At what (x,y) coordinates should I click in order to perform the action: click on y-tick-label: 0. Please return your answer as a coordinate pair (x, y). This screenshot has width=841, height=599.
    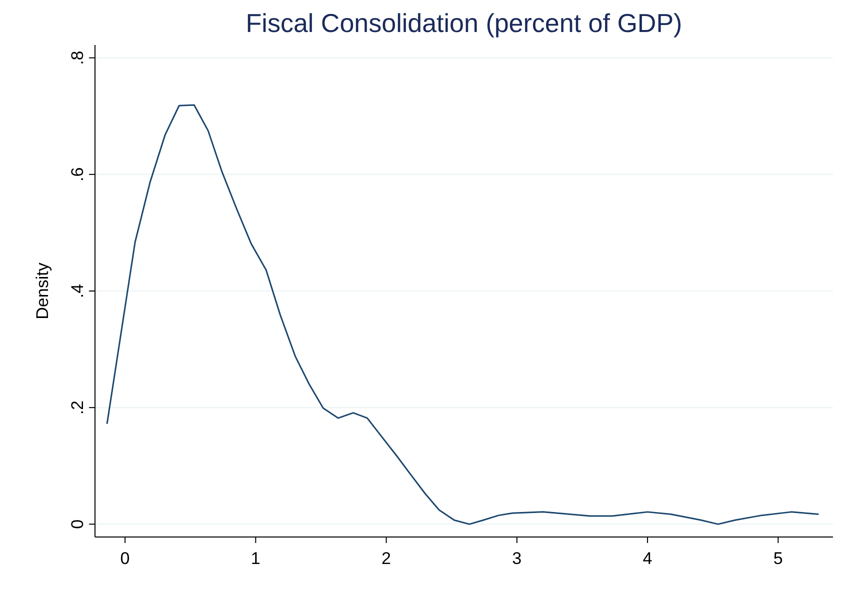
    Looking at the image, I should click on (77, 524).